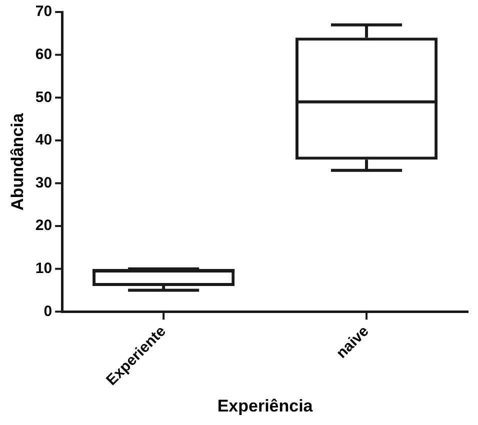 The height and width of the screenshot is (425, 478). What do you see at coordinates (43, 97) in the screenshot?
I see `y-tick-label: 50` at bounding box center [43, 97].